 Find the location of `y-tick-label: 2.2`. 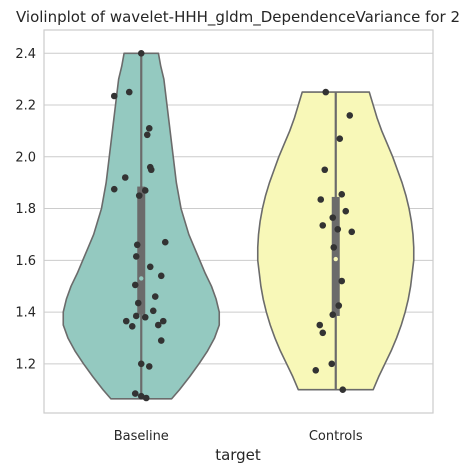

y-tick-label: 2.2 is located at coordinates (25, 106).